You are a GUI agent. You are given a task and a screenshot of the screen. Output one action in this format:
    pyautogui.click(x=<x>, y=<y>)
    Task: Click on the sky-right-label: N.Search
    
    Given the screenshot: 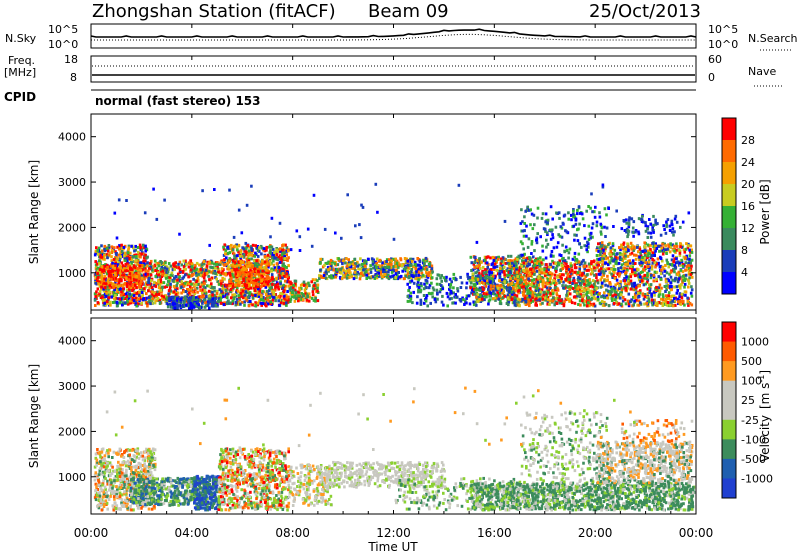 What is the action you would take?
    pyautogui.click(x=773, y=38)
    